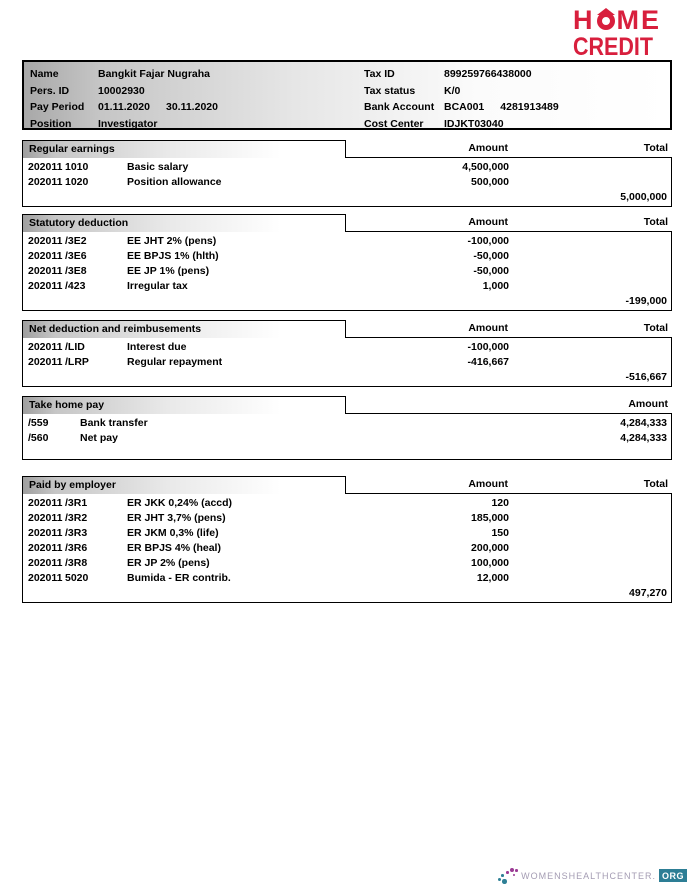 This screenshot has width=695, height=895. What do you see at coordinates (75, 347) in the screenshot?
I see `row-code: /LID` at bounding box center [75, 347].